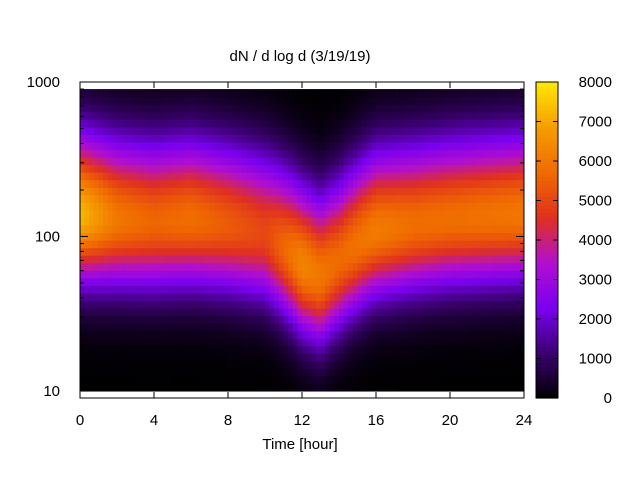  I want to click on y-tick-label: 100, so click(47, 236).